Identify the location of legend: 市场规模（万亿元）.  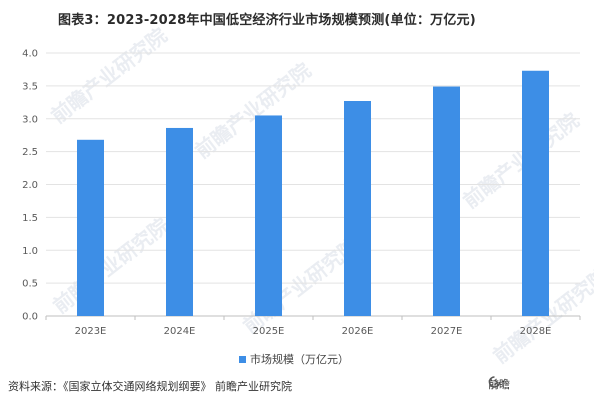
(294, 359).